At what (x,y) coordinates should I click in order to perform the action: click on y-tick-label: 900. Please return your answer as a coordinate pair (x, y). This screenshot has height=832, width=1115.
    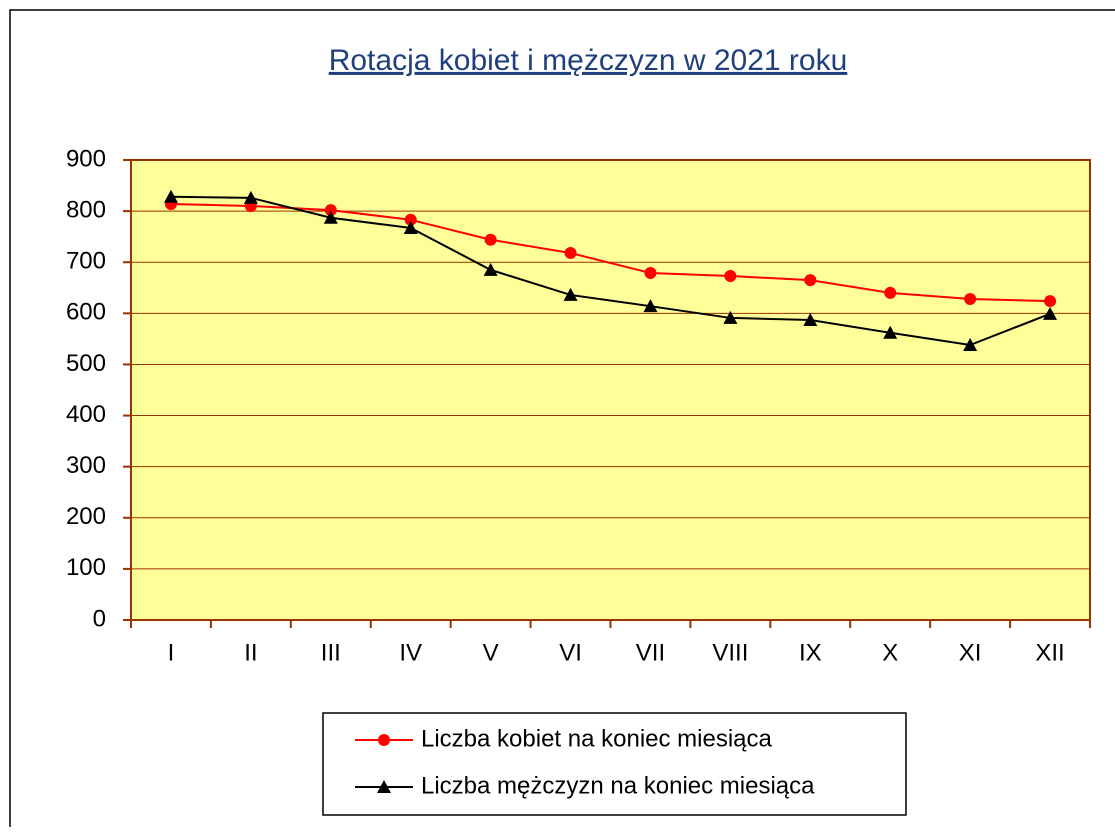
    Looking at the image, I should click on (86, 158).